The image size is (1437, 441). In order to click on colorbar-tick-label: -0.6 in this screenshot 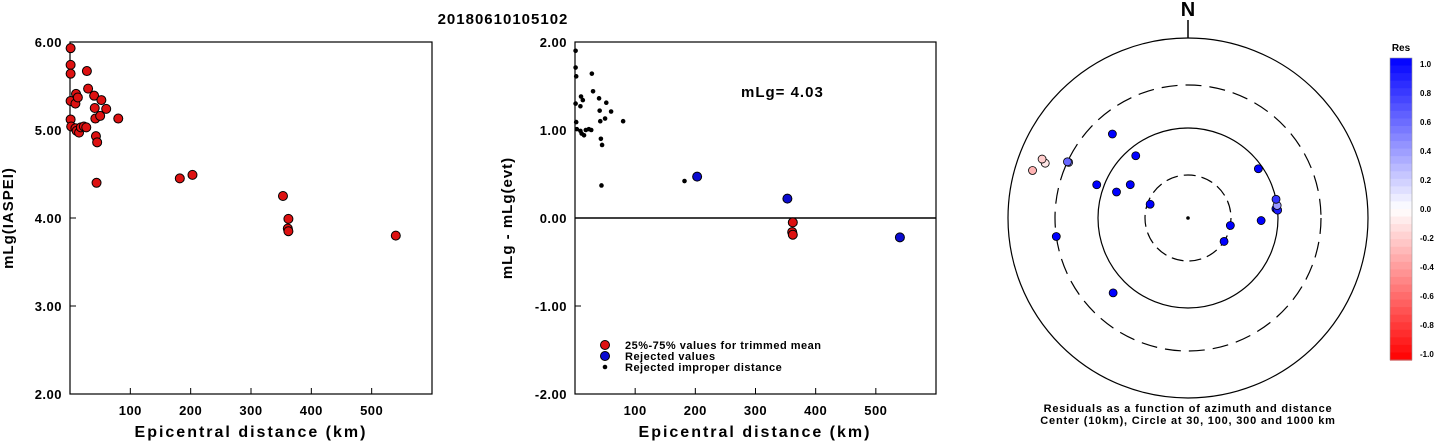, I will do `click(1427, 296)`.